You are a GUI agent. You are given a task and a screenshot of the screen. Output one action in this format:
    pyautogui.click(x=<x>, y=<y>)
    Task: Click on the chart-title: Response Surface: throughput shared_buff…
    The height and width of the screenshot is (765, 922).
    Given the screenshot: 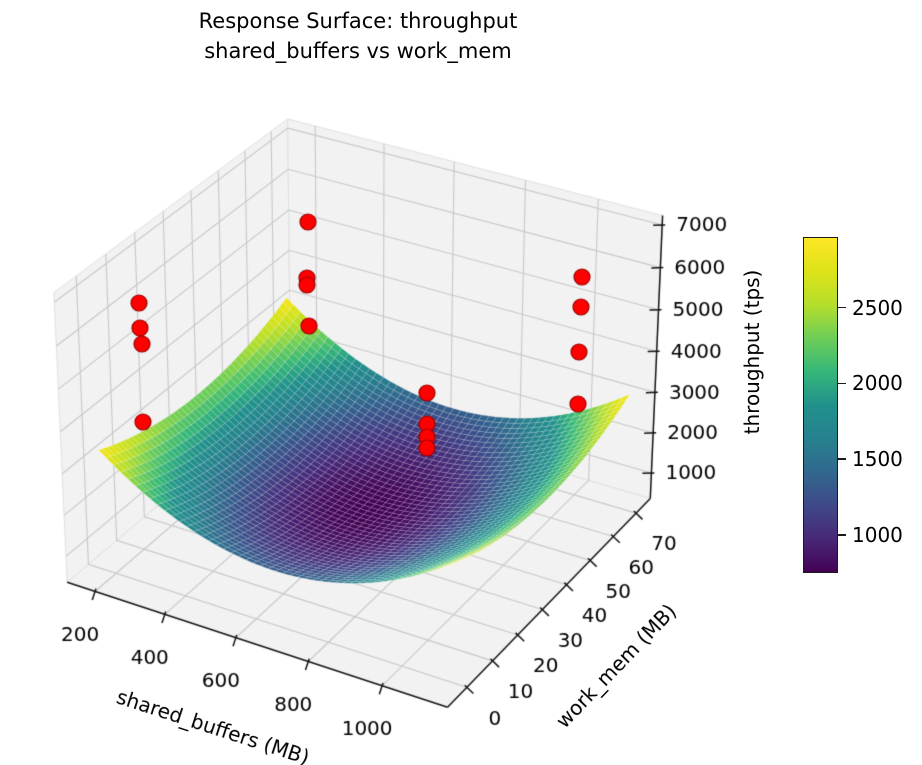 What is the action you would take?
    pyautogui.click(x=358, y=36)
    